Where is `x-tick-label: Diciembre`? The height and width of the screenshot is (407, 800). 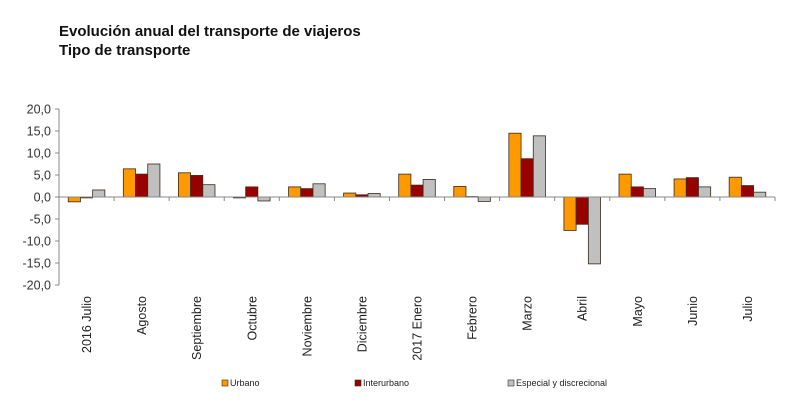 x-tick-label: Diciembre is located at coordinates (362, 324).